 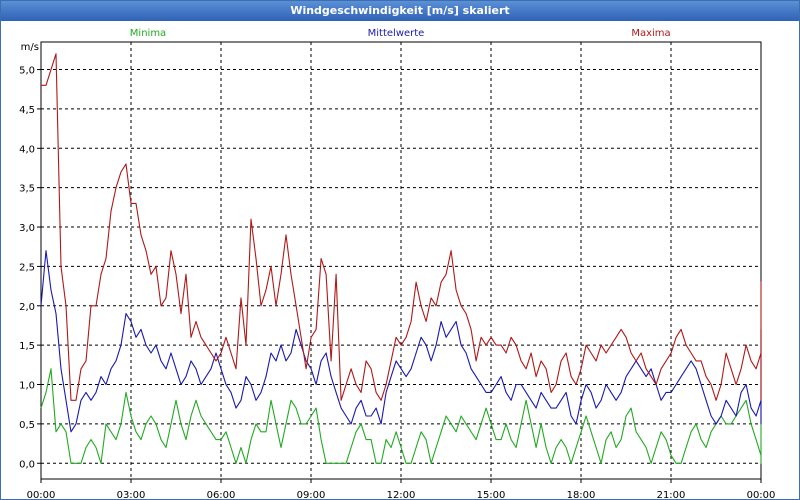 What do you see at coordinates (400, 11) in the screenshot?
I see `chart-title: Windgeschwindigkeit [m/s] skaliert` at bounding box center [400, 11].